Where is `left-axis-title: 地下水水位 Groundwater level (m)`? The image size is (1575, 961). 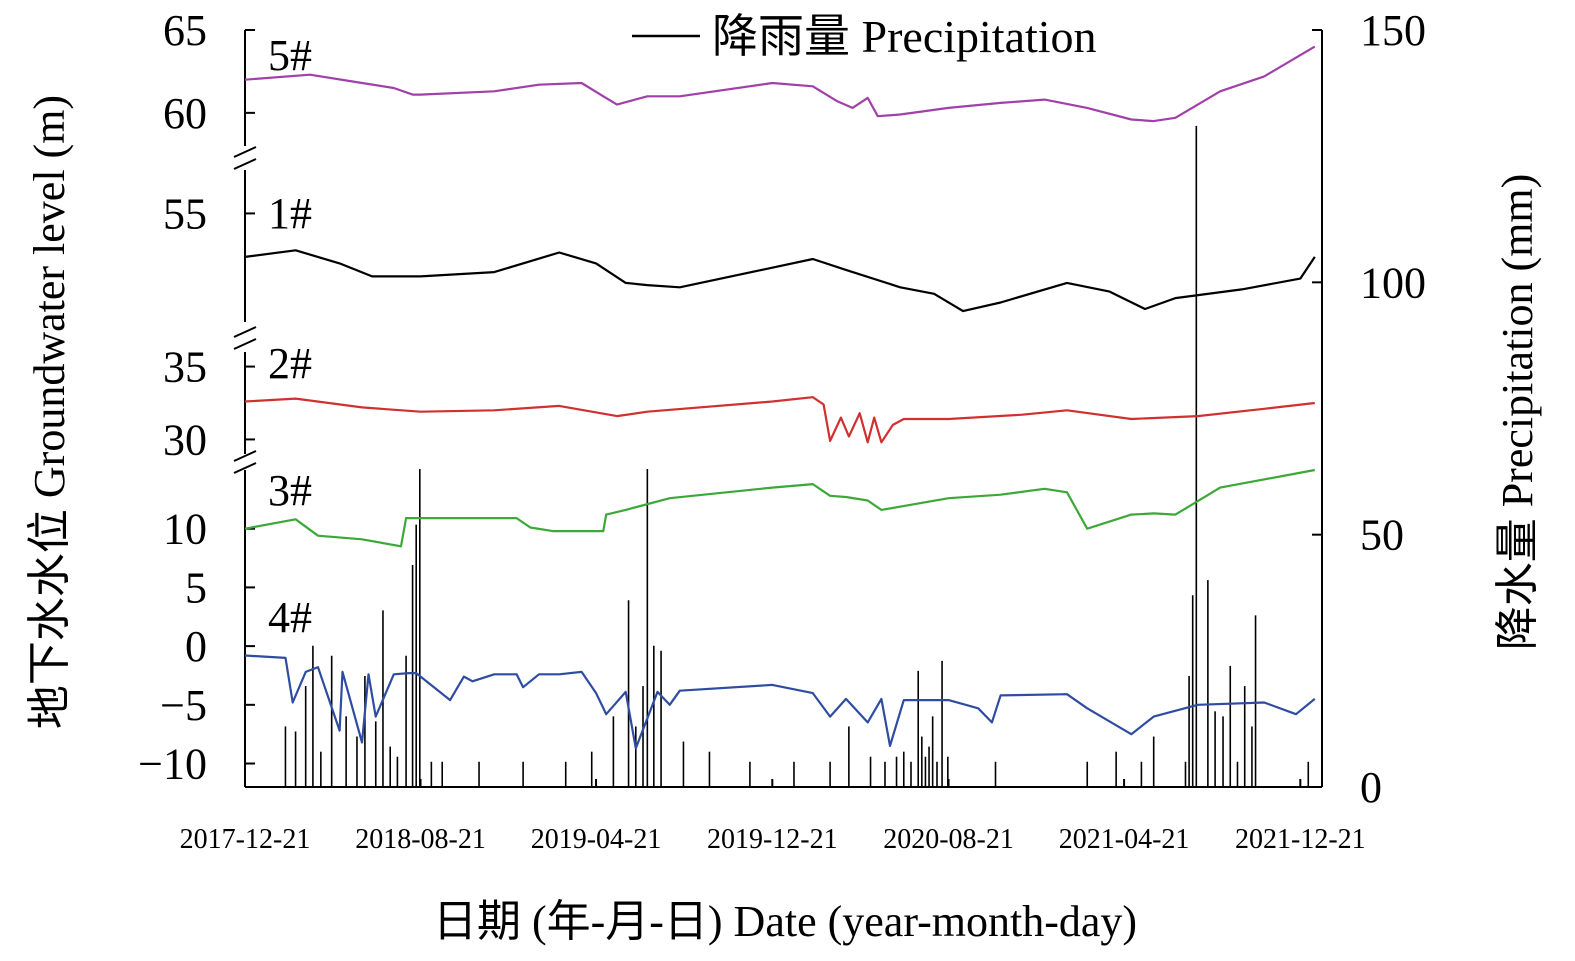
left-axis-title: 地下水水位 Groundwater level (m) is located at coordinates (49, 412).